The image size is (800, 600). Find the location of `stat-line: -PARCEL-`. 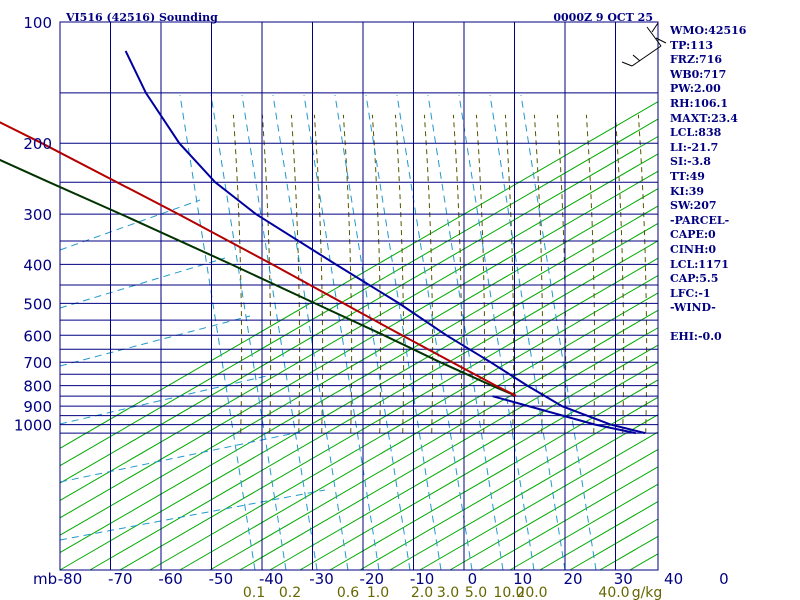

stat-line: -PARCEL- is located at coordinates (700, 220).